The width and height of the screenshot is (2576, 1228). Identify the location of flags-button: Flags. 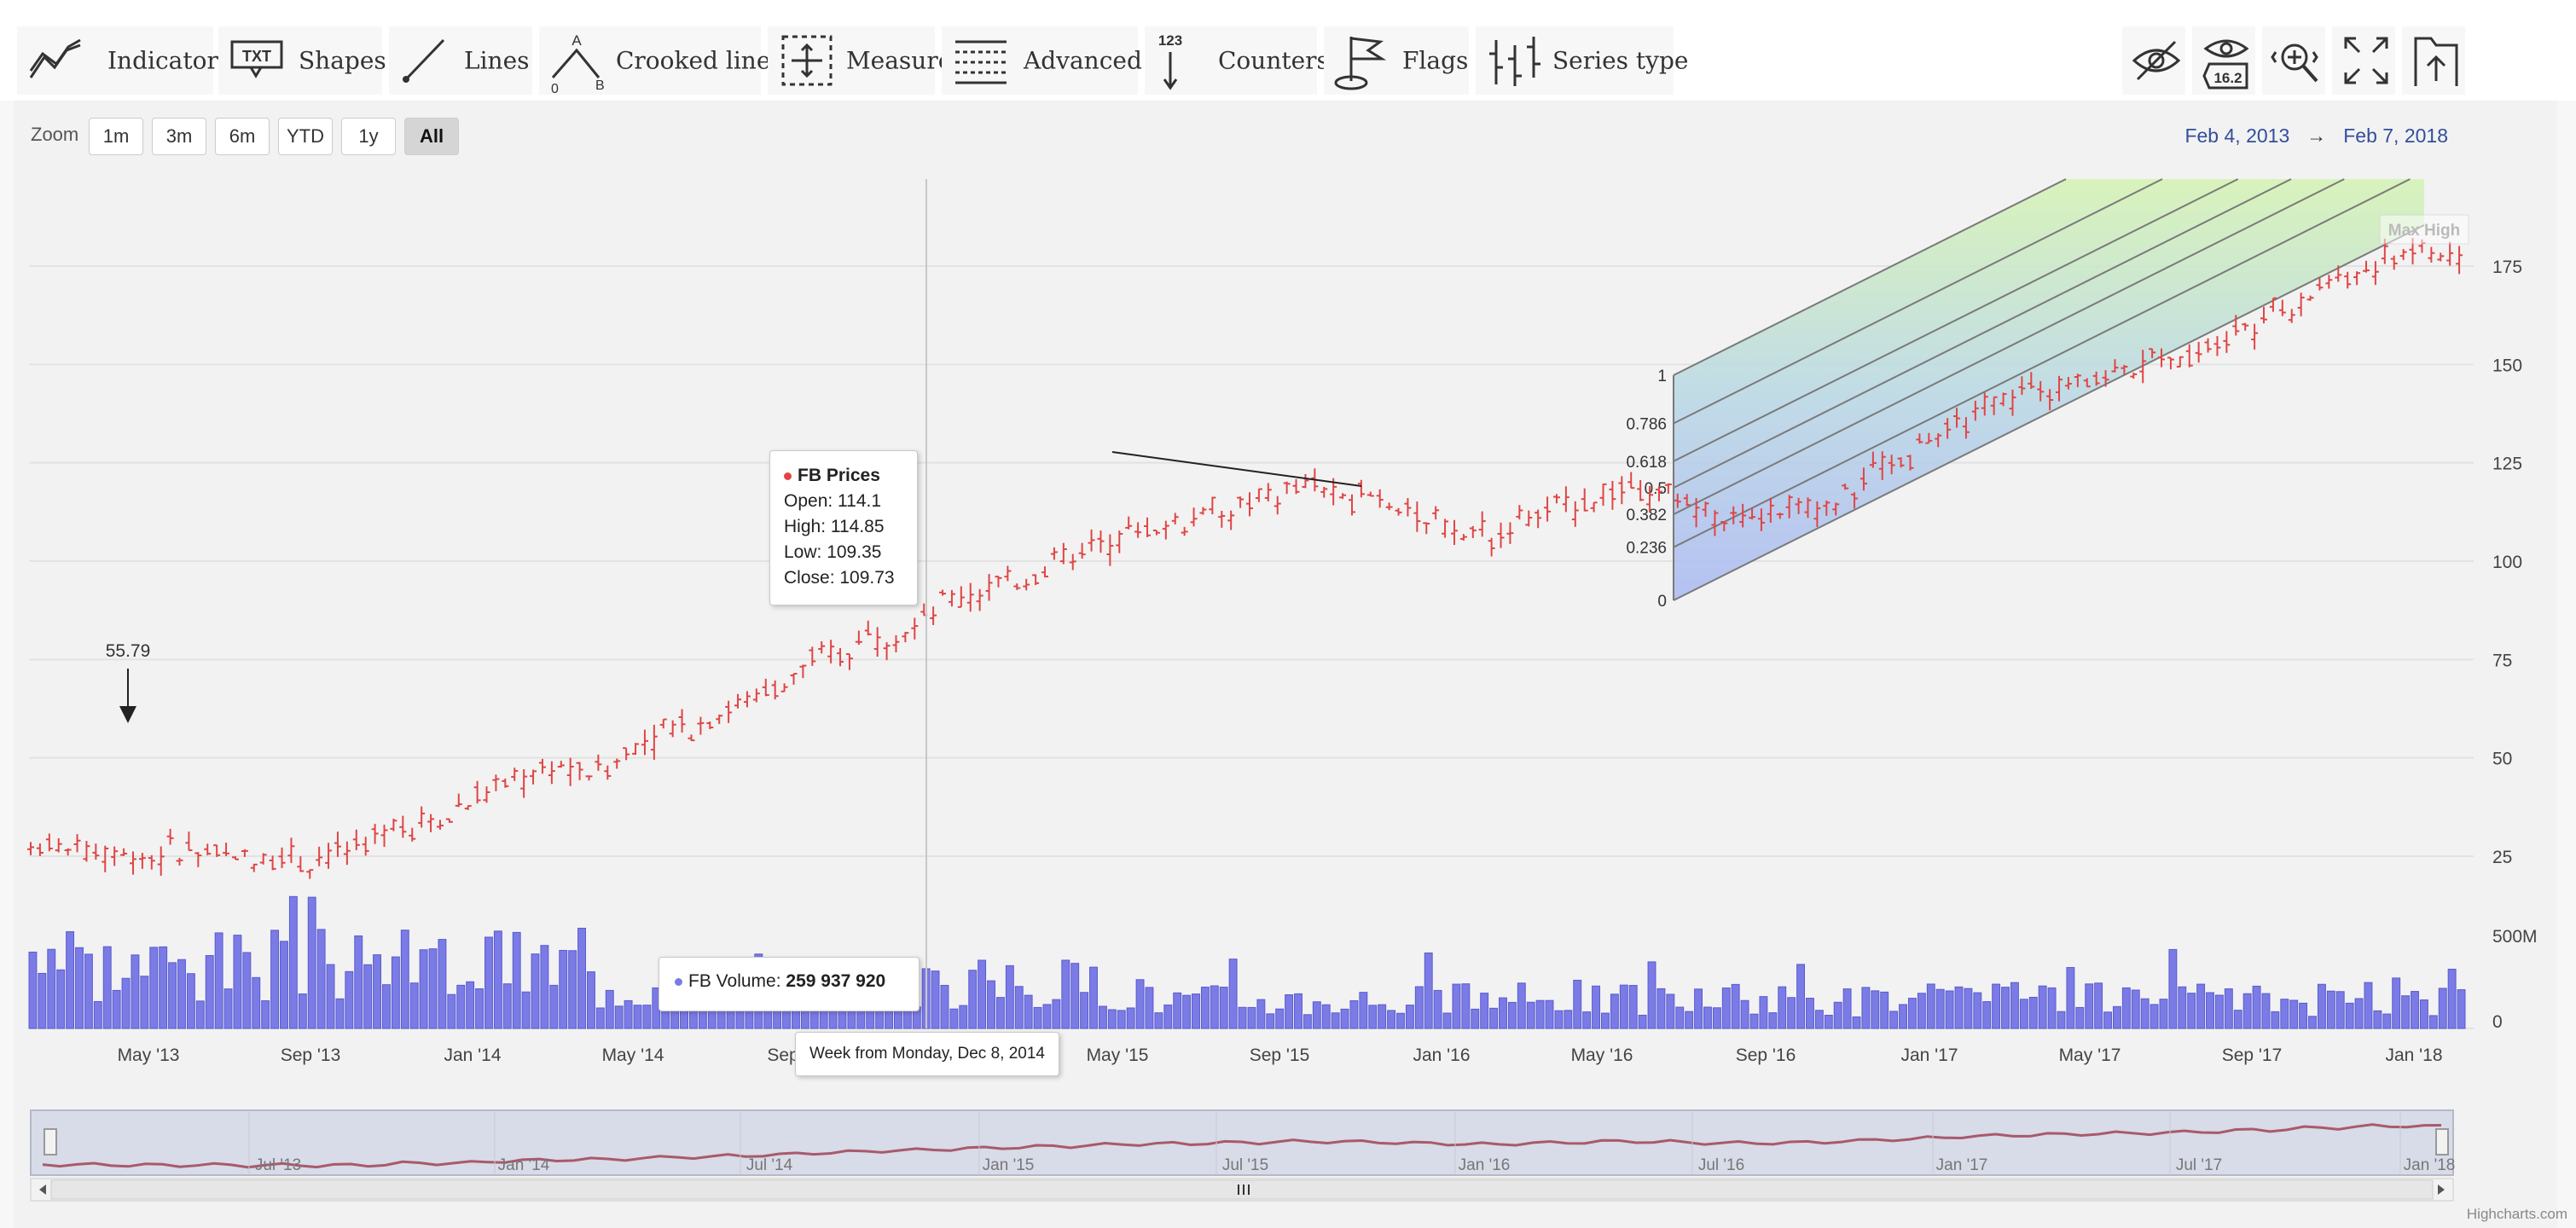
(1396, 60).